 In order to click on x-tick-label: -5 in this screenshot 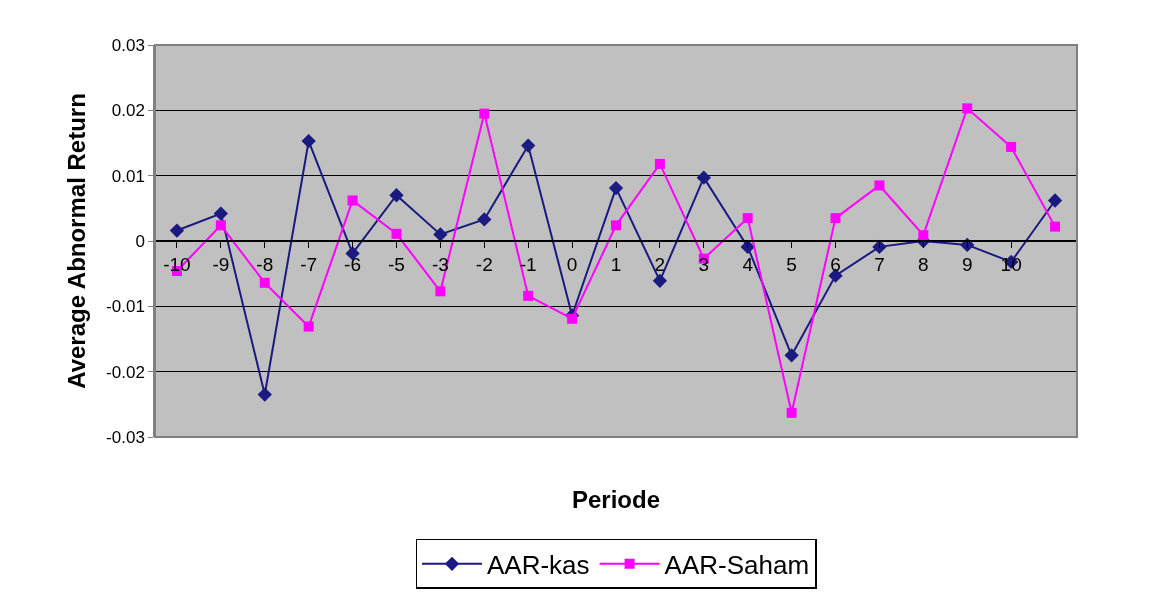, I will do `click(396, 264)`.